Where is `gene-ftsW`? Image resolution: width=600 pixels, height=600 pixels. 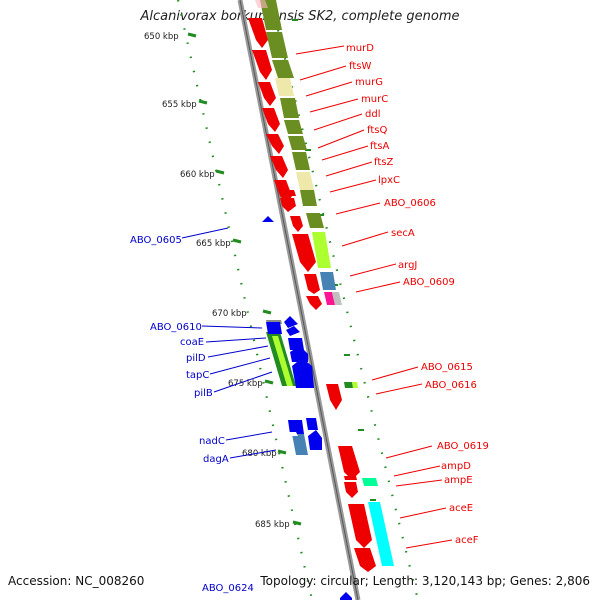
gene-ftsW is located at coordinates (262, 65).